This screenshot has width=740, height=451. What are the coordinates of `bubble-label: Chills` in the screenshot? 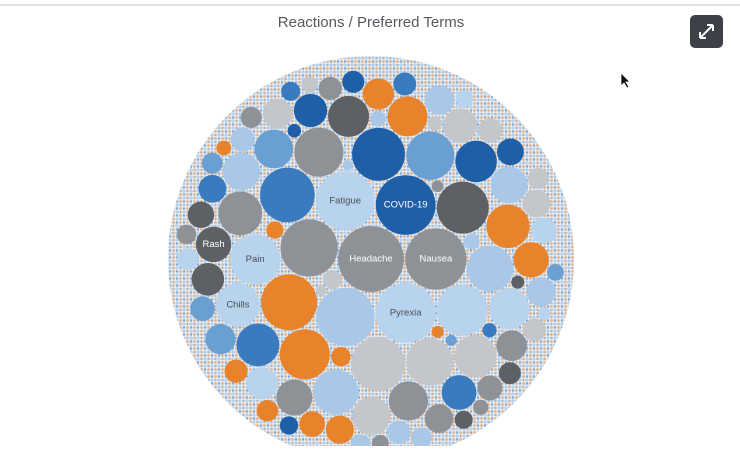 It's located at (237, 304).